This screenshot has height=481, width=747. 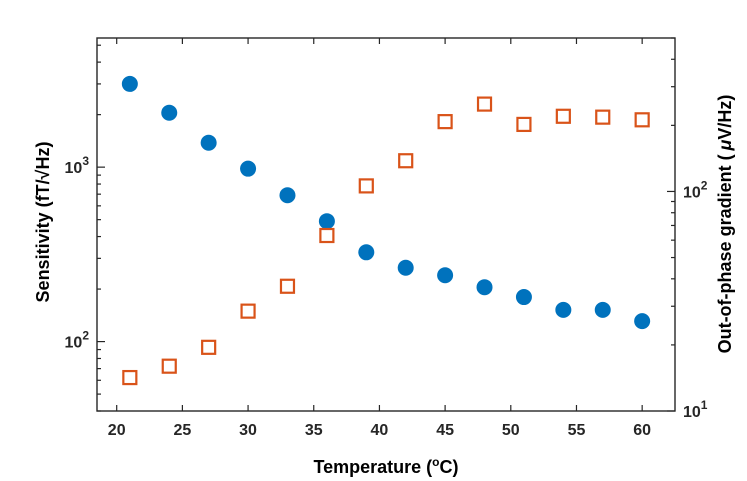 What do you see at coordinates (314, 430) in the screenshot?
I see `x-tick-label: 35` at bounding box center [314, 430].